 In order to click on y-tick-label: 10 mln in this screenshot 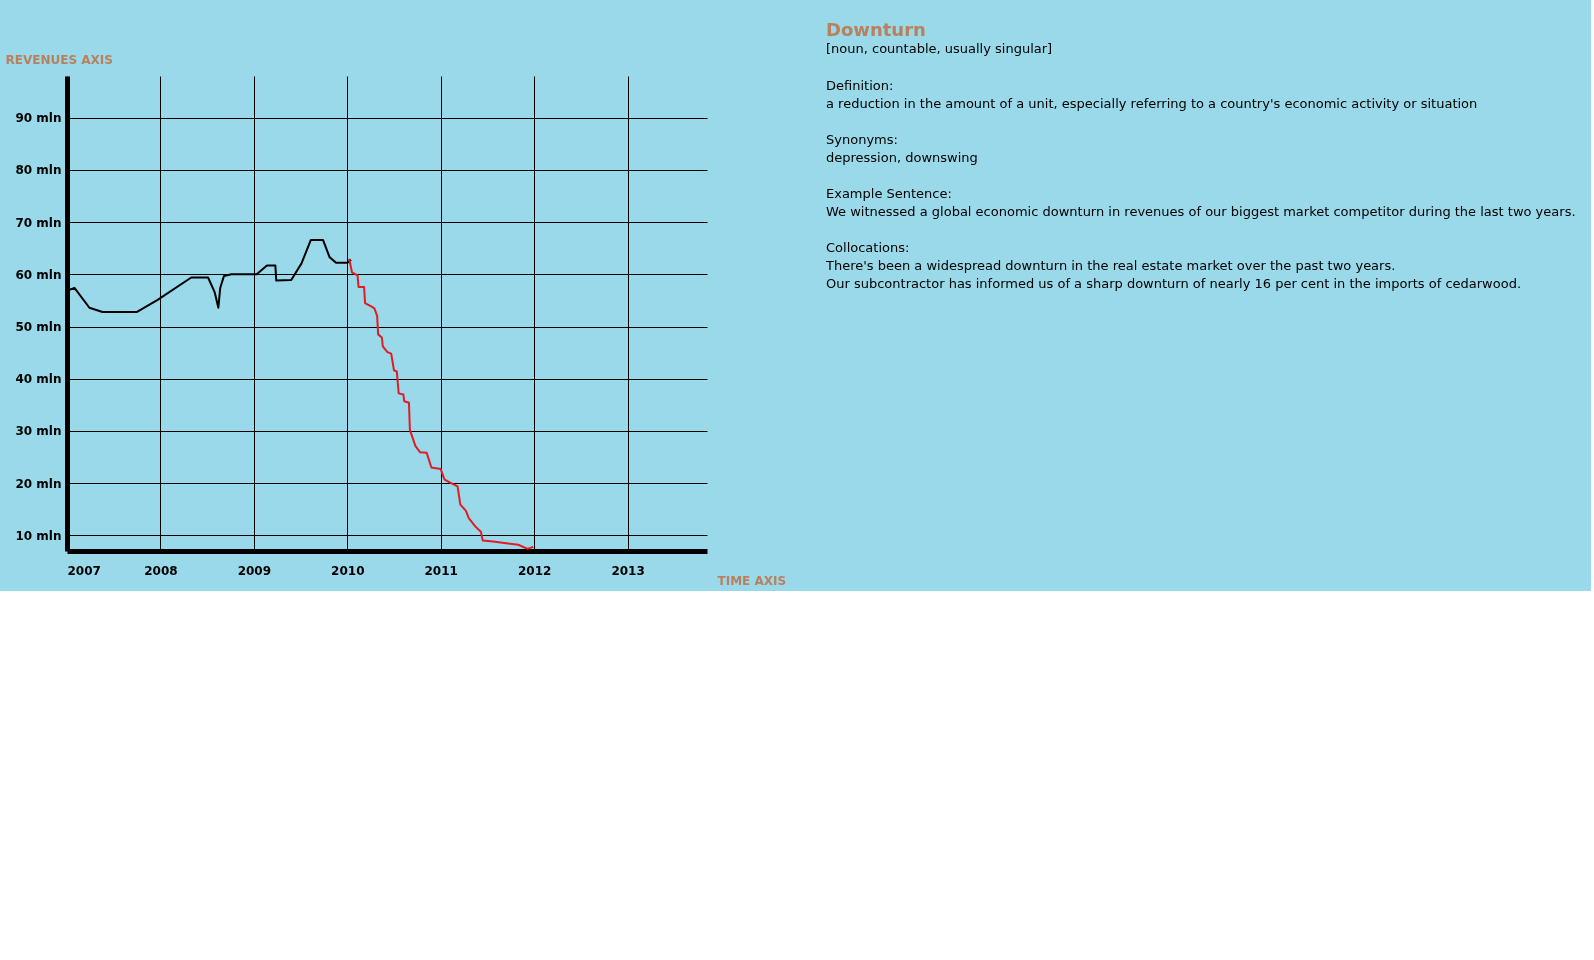, I will do `click(38, 535)`.